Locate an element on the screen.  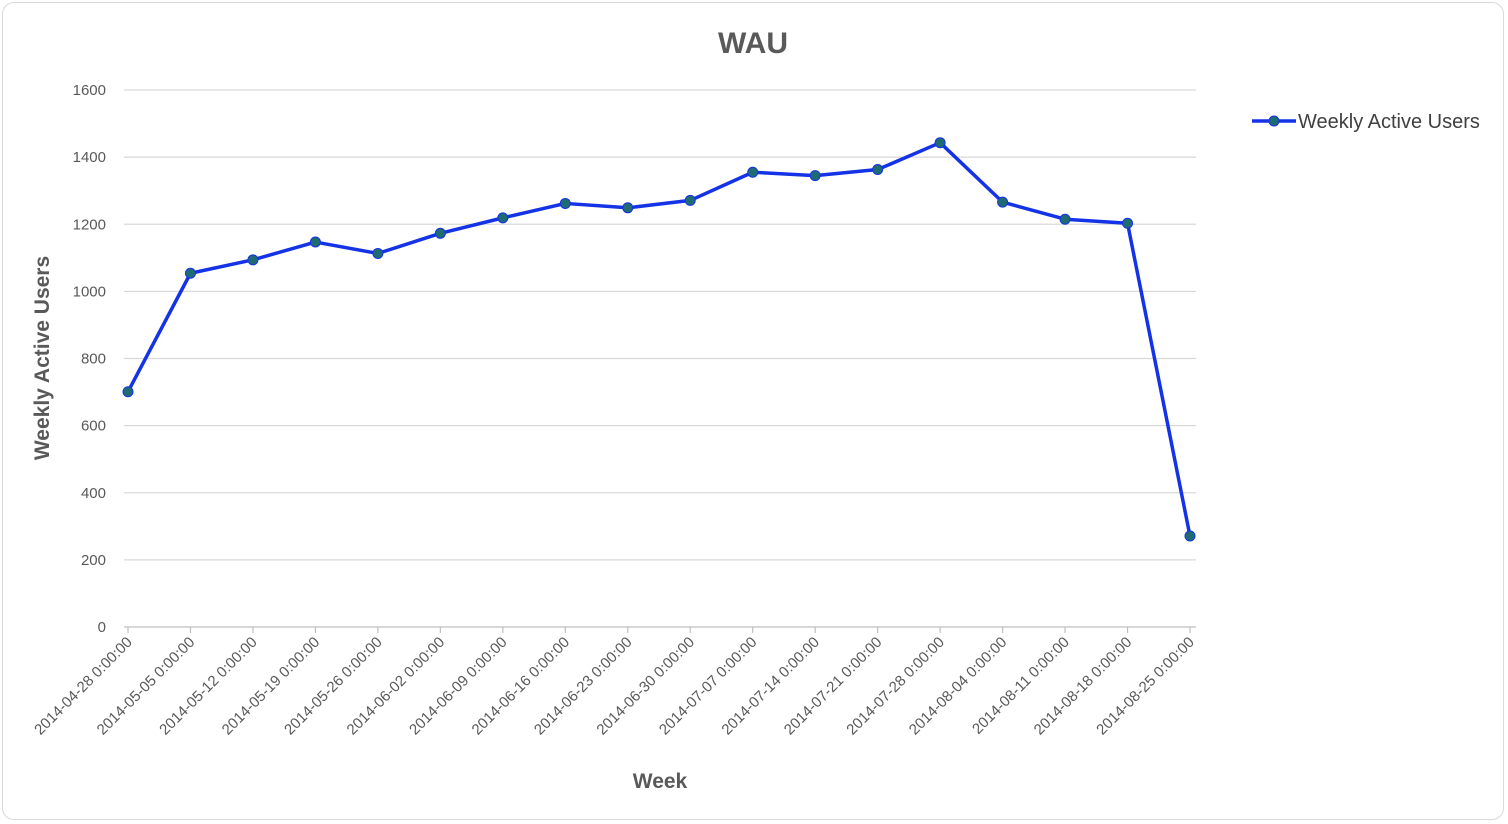
y-axis-ticks: 0 200 400 600 800 1000 1200 1400 1600 is located at coordinates (89, 359).